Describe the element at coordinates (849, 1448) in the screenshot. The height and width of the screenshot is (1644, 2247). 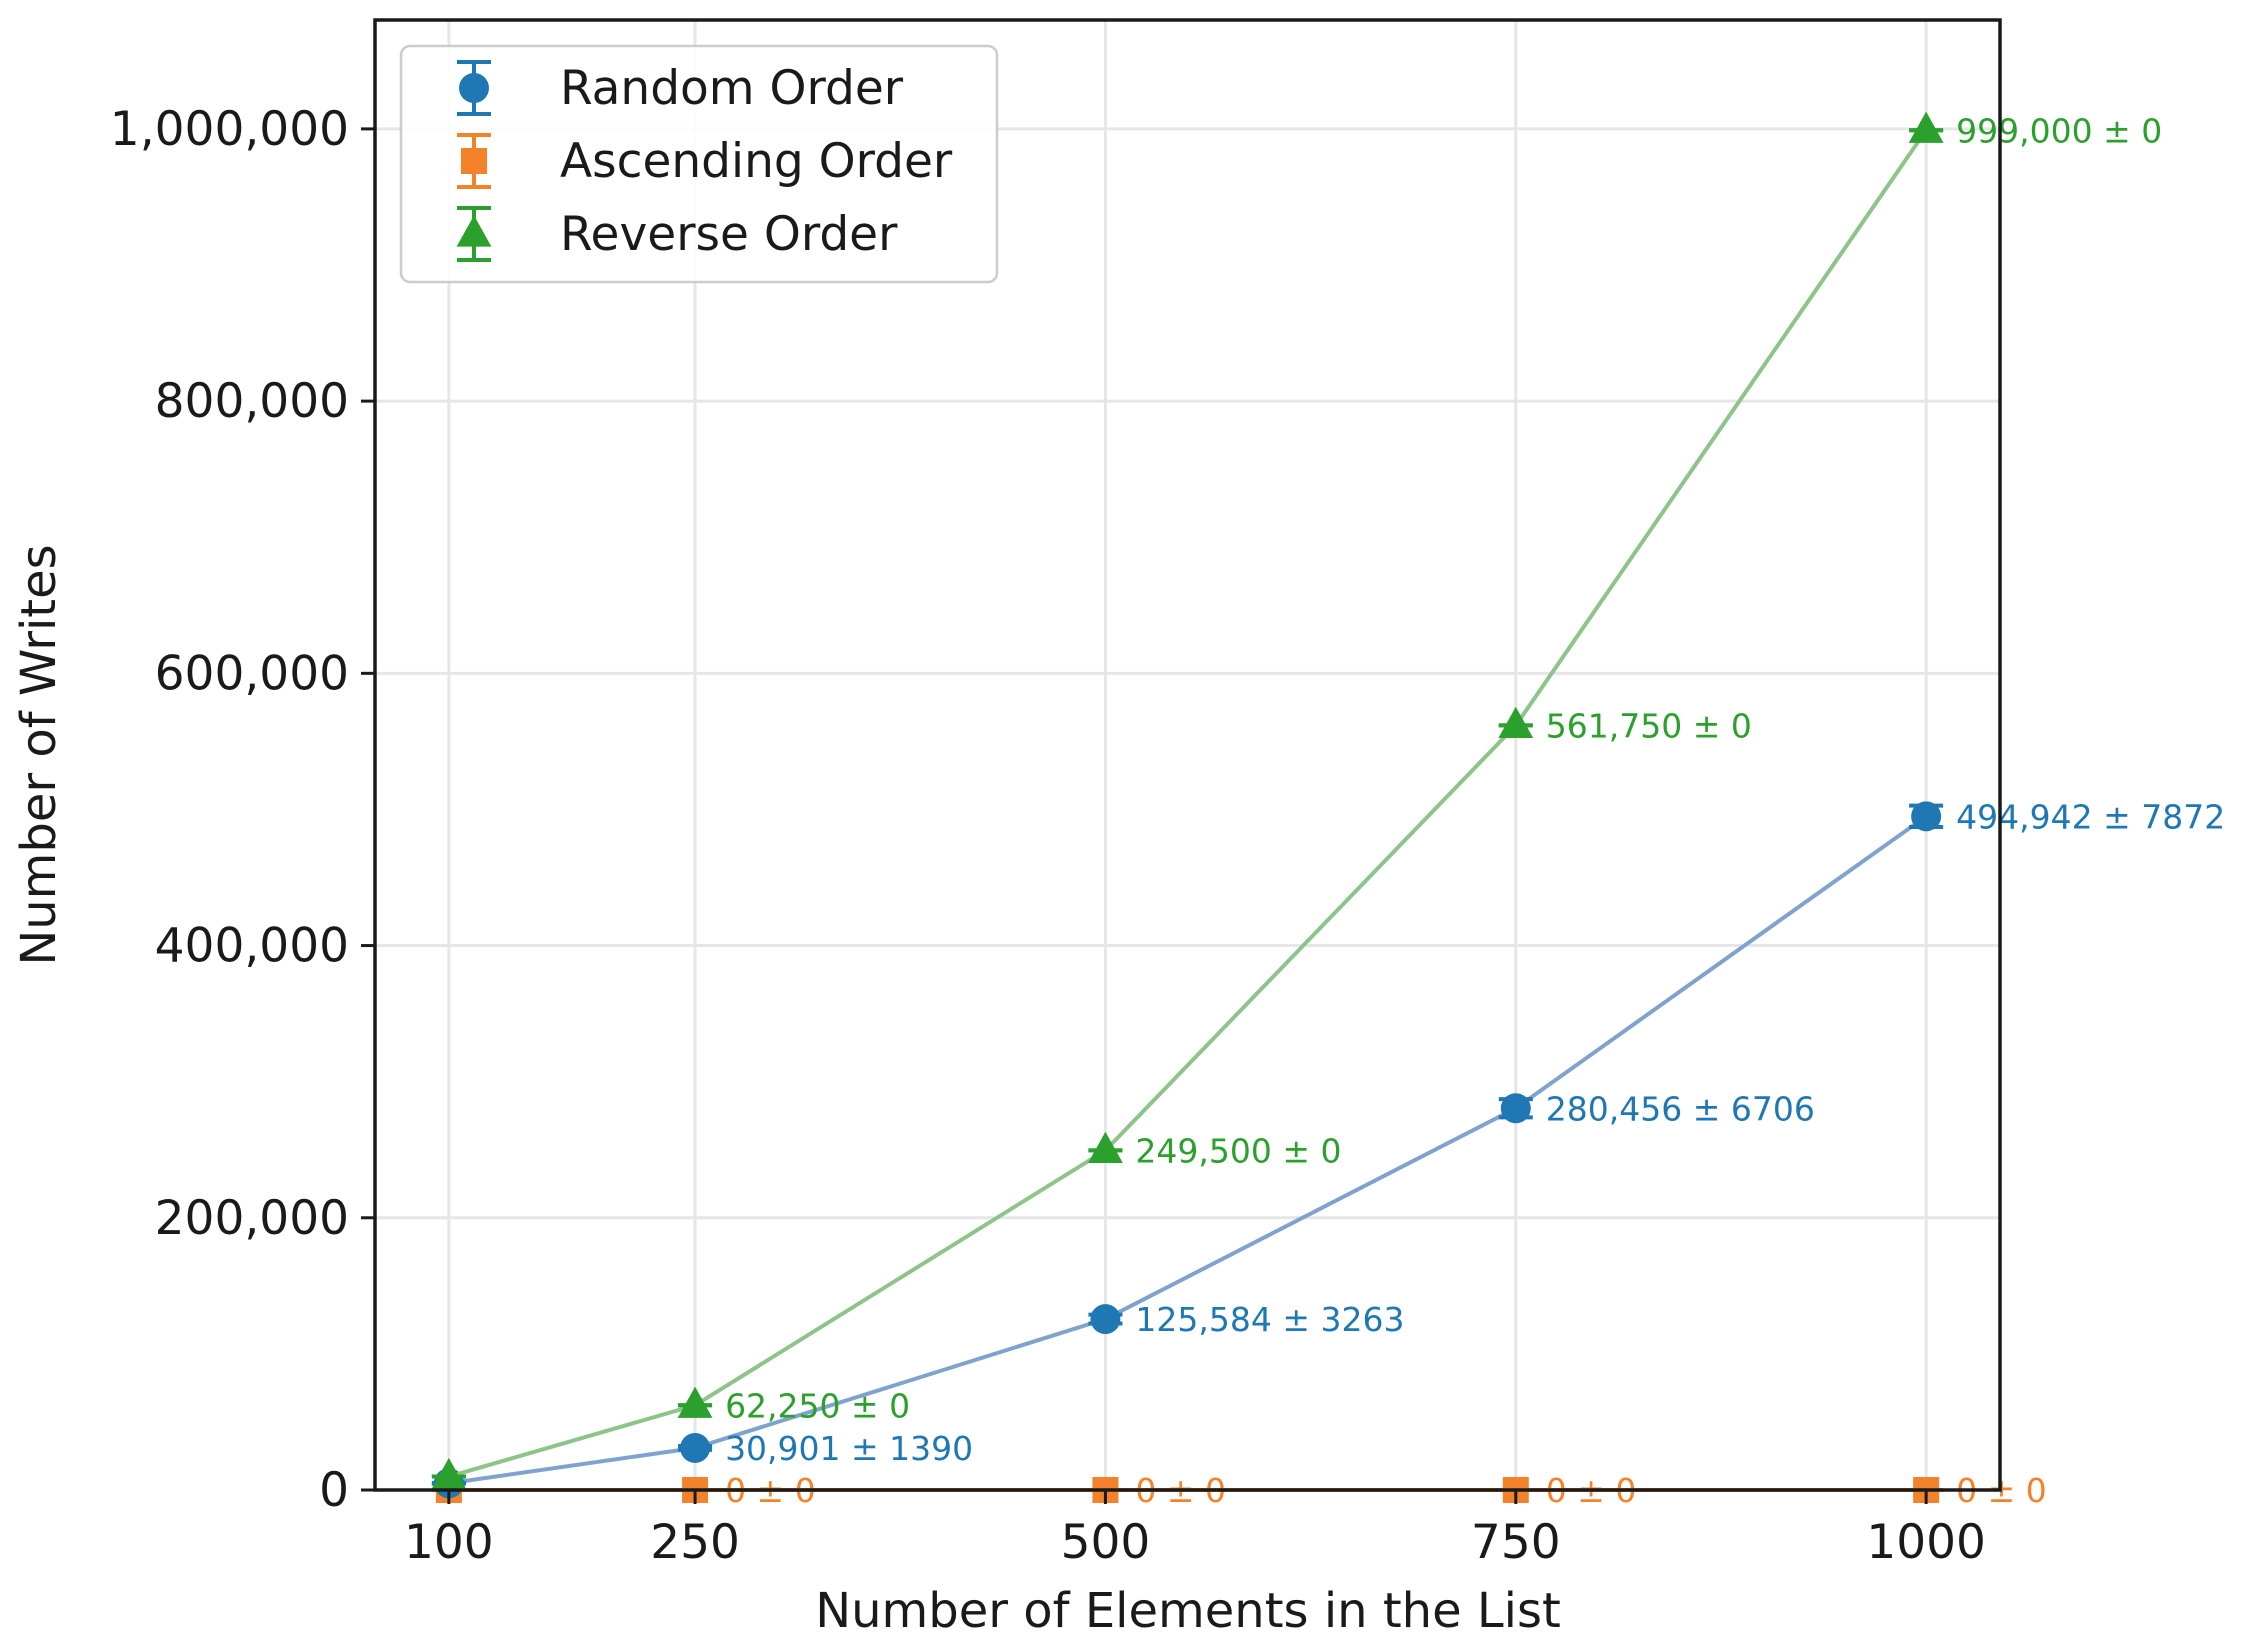
I see `data-label: 30,901 ± 1390` at that location.